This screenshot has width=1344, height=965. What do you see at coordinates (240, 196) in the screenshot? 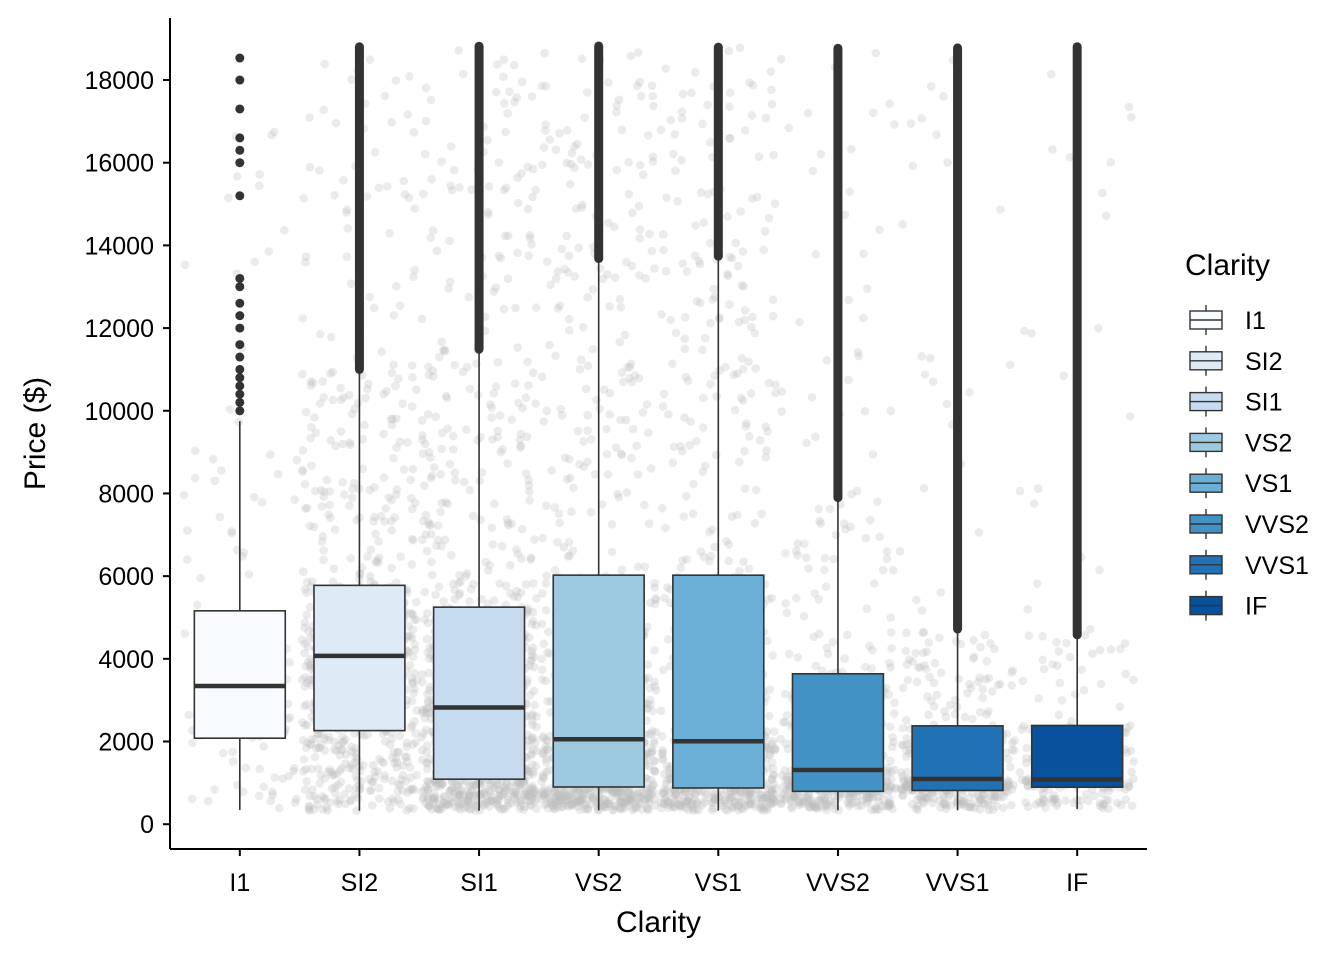
I see `outlier-point` at bounding box center [240, 196].